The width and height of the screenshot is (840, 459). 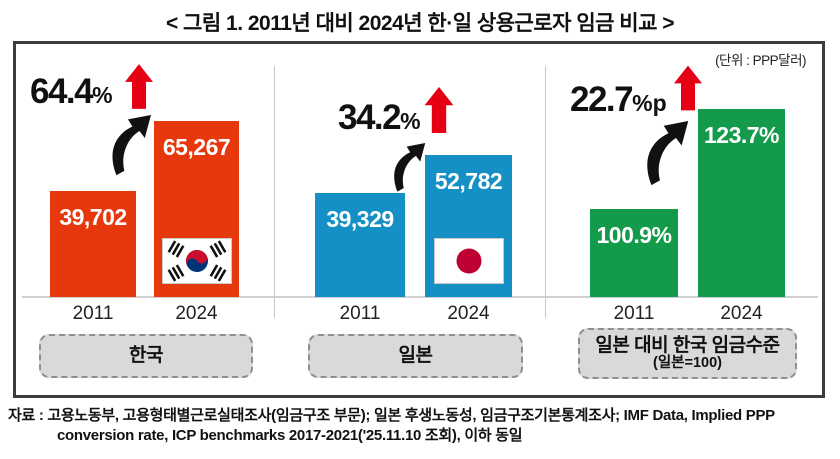 I want to click on legend-japan: 일본, so click(x=415, y=356).